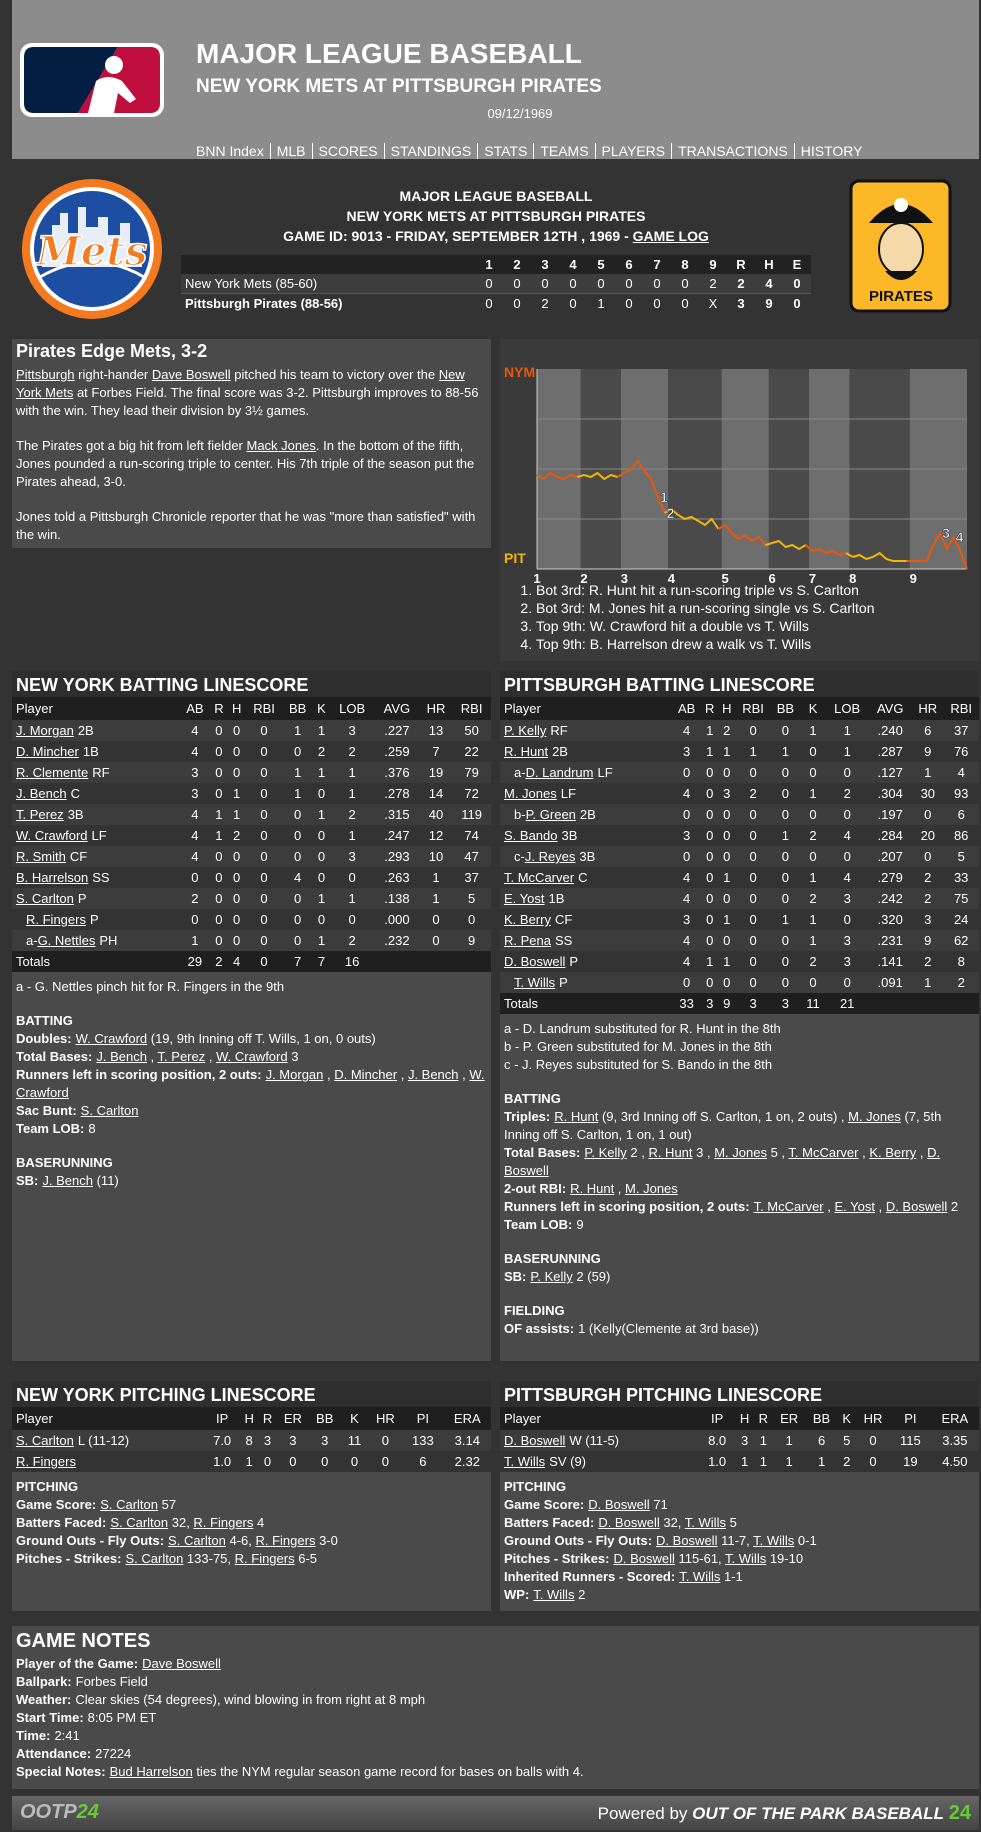 Image resolution: width=981 pixels, height=1832 pixels. Describe the element at coordinates (52, 772) in the screenshot. I see `player-link: R. Clemente` at that location.